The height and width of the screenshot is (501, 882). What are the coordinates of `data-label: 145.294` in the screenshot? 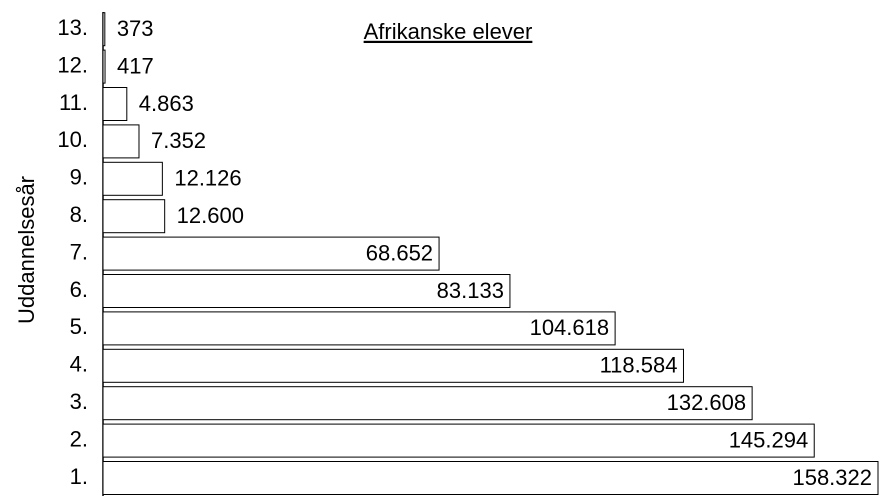 It's located at (769, 439).